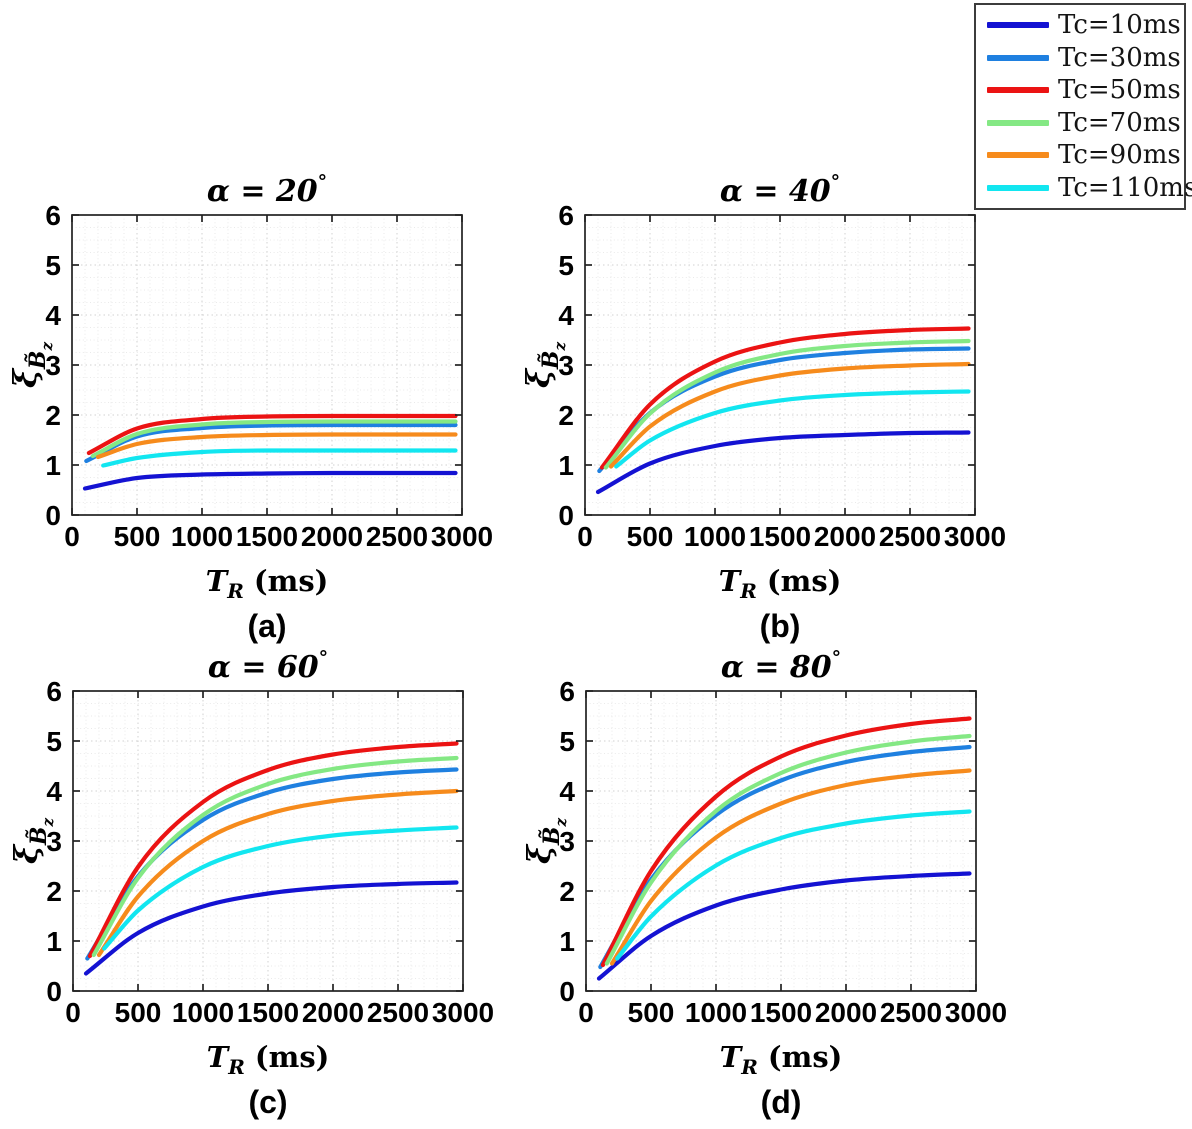  Describe the element at coordinates (780, 190) in the screenshot. I see `subplot-title: α = 40°` at that location.